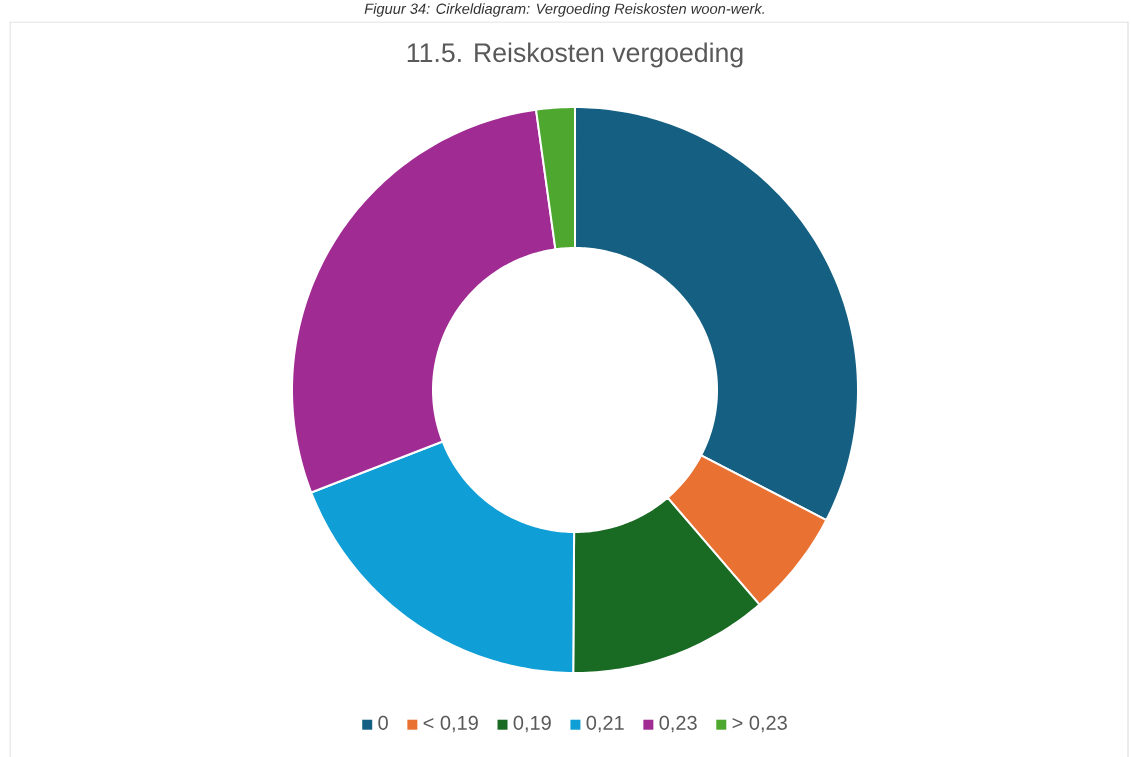  Describe the element at coordinates (759, 724) in the screenshot. I see `legend-label: > 0,23` at that location.